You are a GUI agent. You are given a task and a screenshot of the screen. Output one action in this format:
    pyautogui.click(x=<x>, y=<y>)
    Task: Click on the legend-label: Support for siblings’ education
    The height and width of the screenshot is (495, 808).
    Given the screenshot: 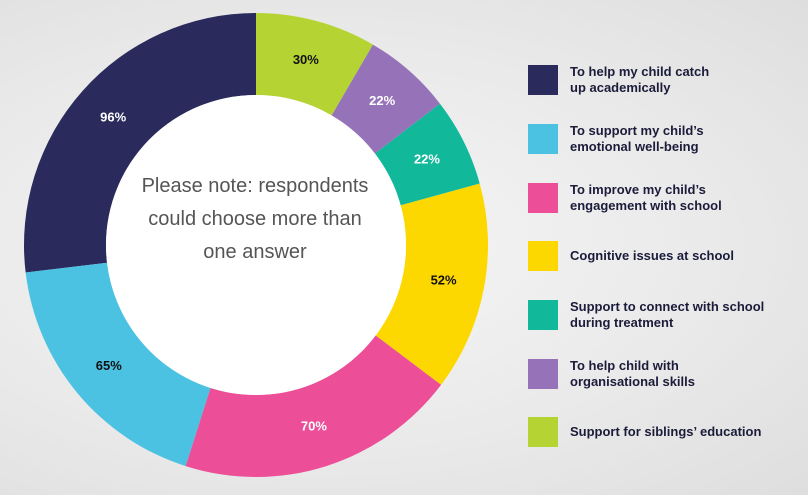 What is the action you would take?
    pyautogui.click(x=666, y=432)
    